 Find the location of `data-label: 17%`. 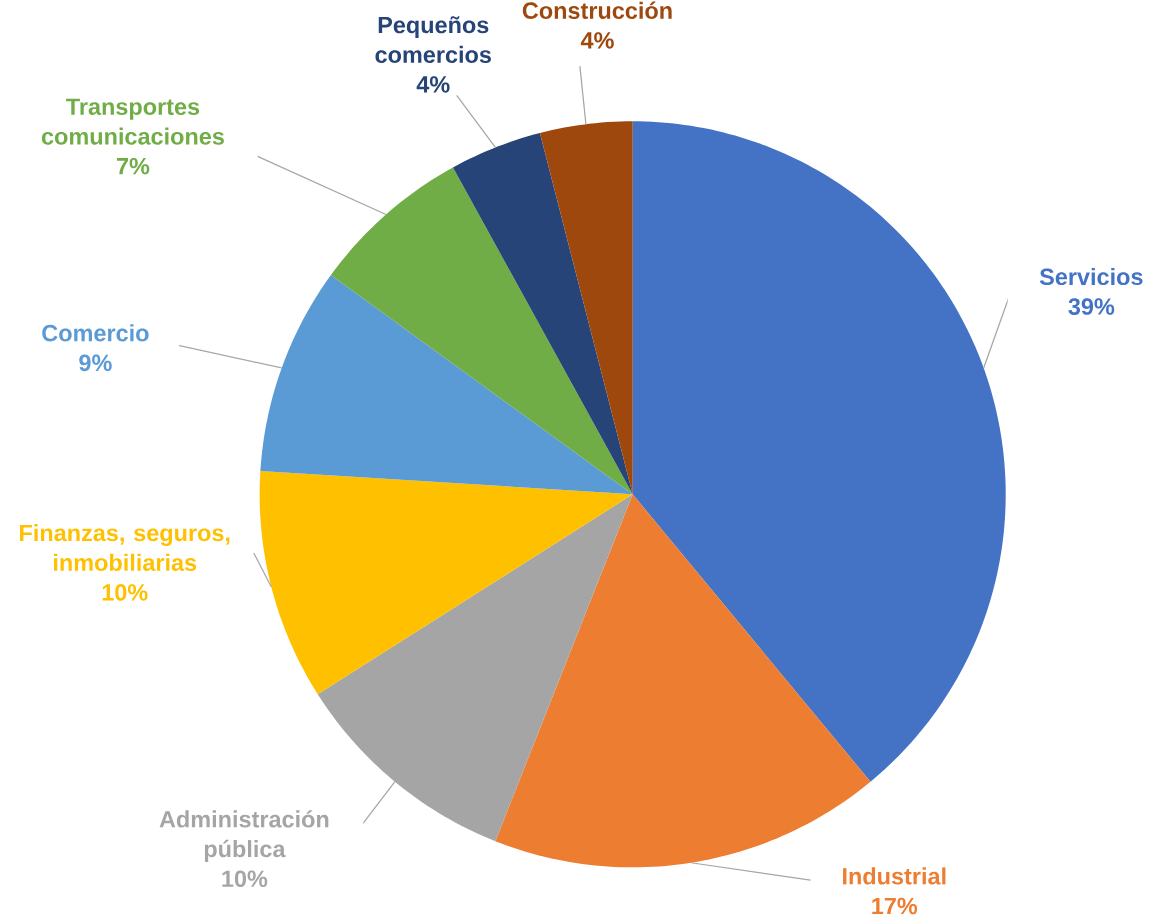

data-label: 17% is located at coordinates (895, 906).